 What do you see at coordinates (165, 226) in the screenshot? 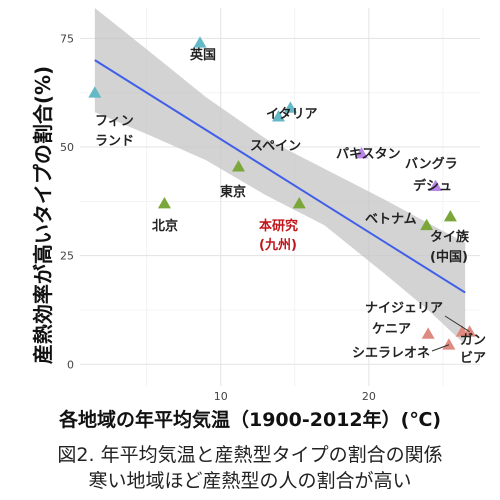
I see `point-label: 北京` at bounding box center [165, 226].